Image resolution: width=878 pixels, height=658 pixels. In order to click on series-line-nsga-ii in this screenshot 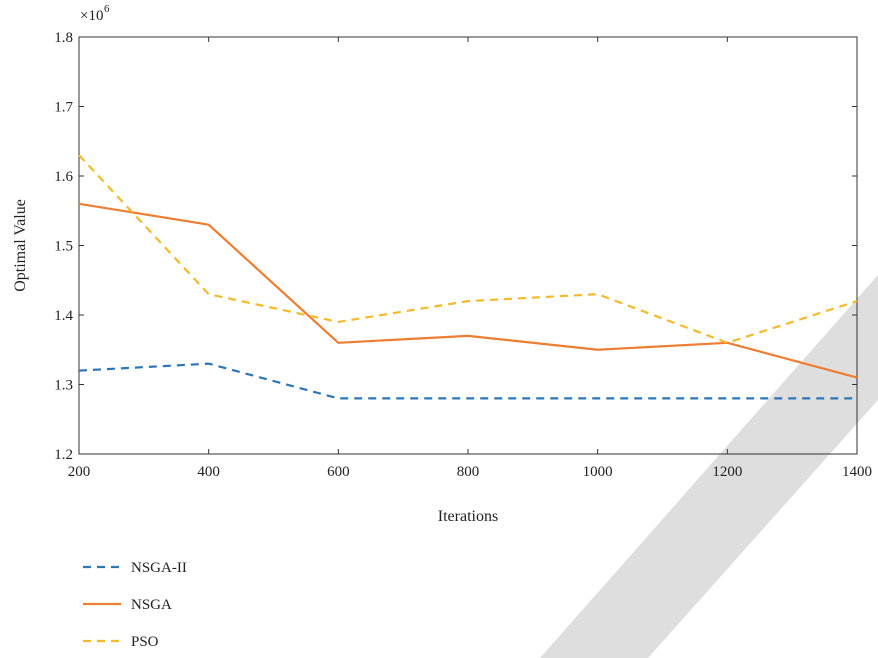, I will do `click(467, 381)`.